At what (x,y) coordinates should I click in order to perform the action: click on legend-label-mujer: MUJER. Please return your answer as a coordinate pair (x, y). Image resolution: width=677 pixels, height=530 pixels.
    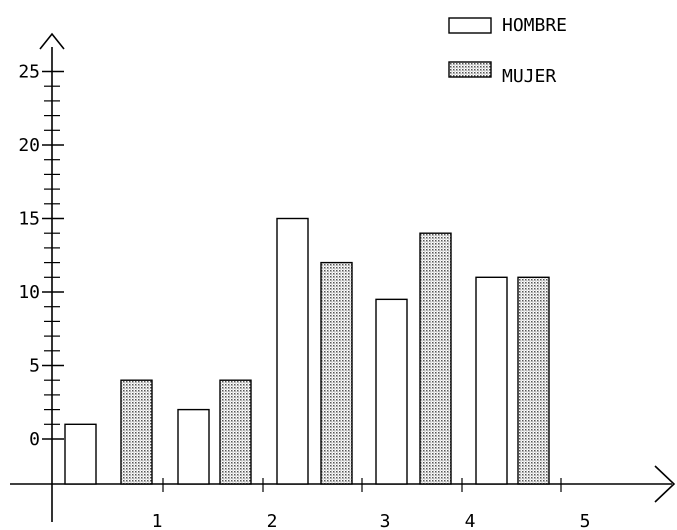
    Looking at the image, I should click on (529, 76).